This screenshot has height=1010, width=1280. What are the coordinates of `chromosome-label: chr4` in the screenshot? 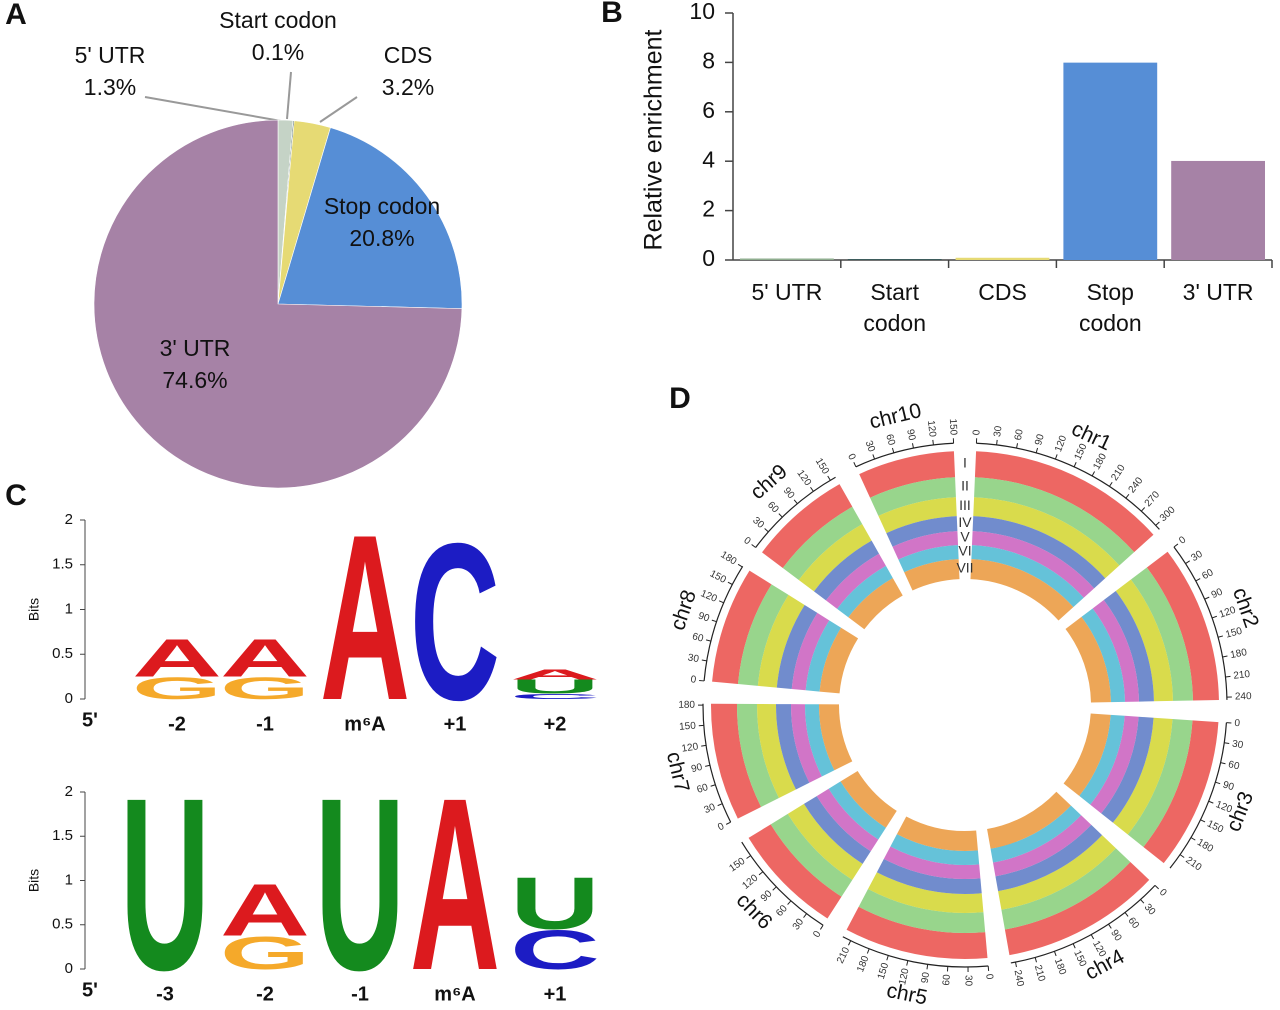 It's located at (1104, 965).